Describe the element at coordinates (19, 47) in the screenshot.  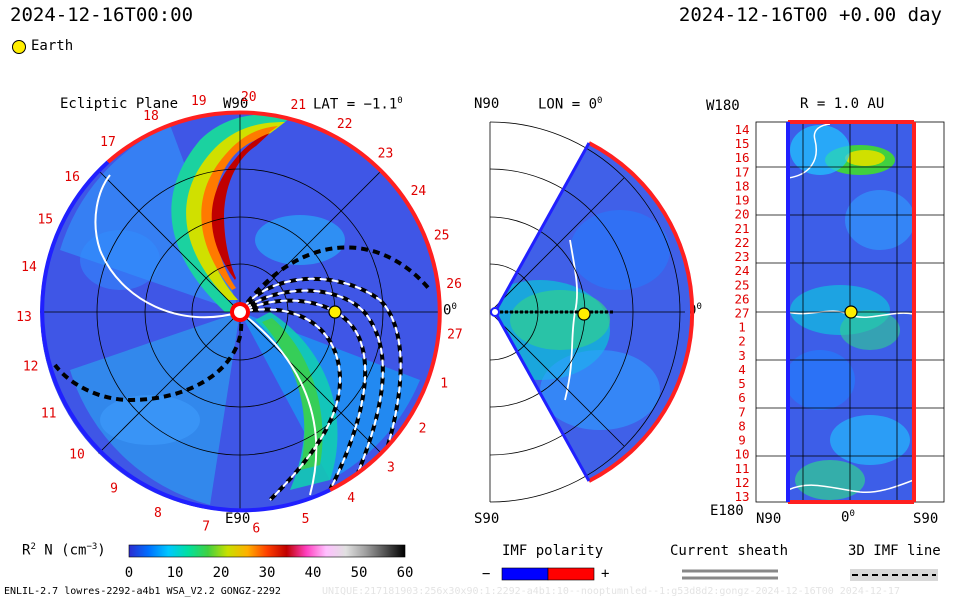
I see `earth-marker-icon` at that location.